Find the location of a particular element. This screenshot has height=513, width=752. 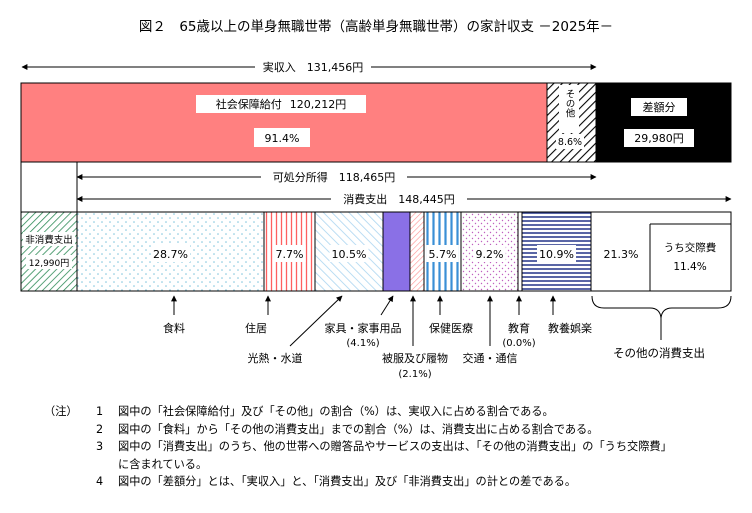

bar-clothing is located at coordinates (417, 251).